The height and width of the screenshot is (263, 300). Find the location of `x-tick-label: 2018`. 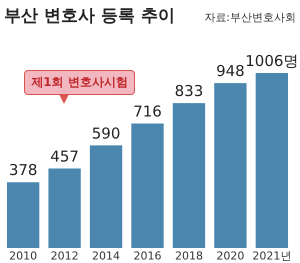

x-tick-label: 2018 is located at coordinates (188, 256).